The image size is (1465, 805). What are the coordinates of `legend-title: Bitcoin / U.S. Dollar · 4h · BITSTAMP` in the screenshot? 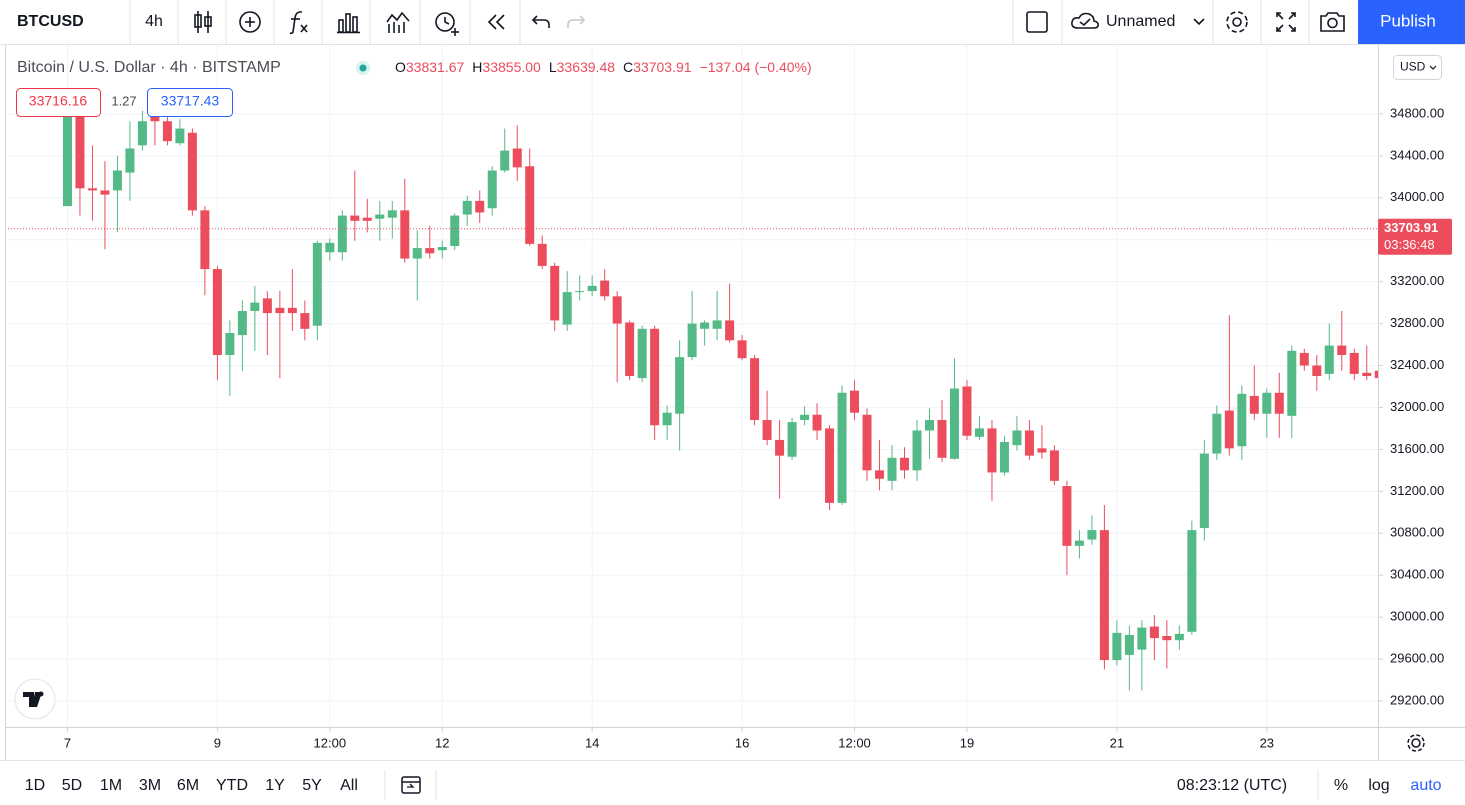 It's located at (149, 67).